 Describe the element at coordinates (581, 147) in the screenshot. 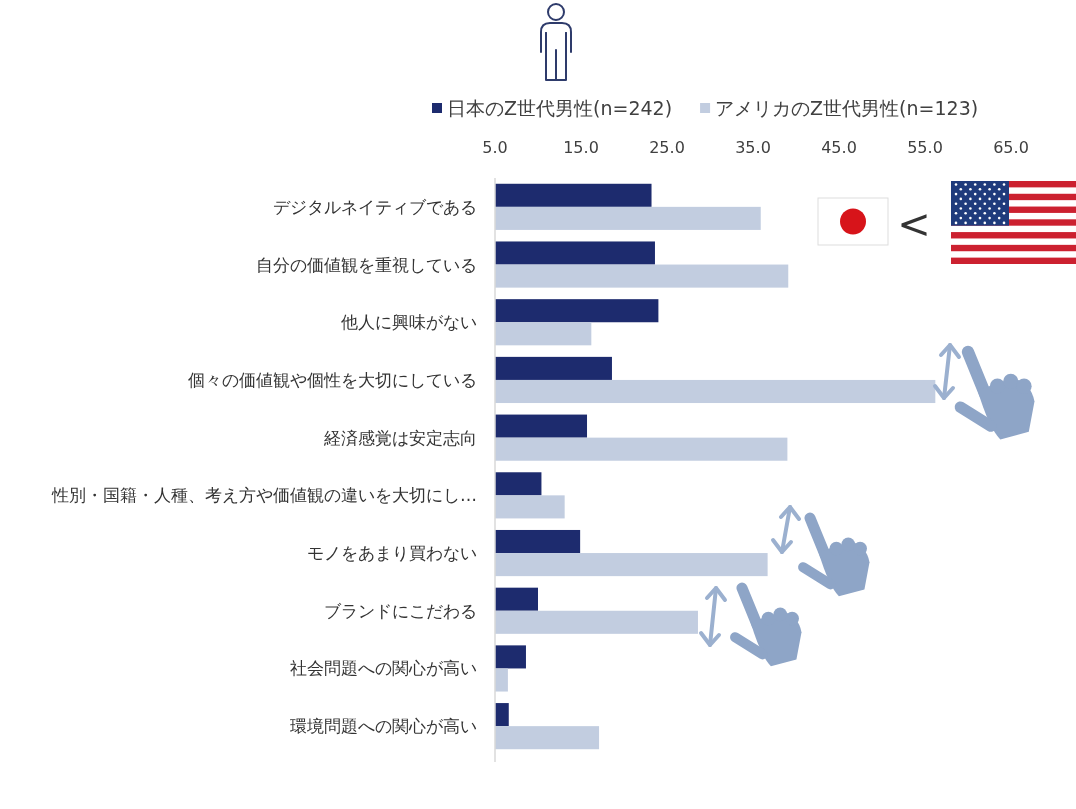

I see `x-tick-label: 15.0` at that location.